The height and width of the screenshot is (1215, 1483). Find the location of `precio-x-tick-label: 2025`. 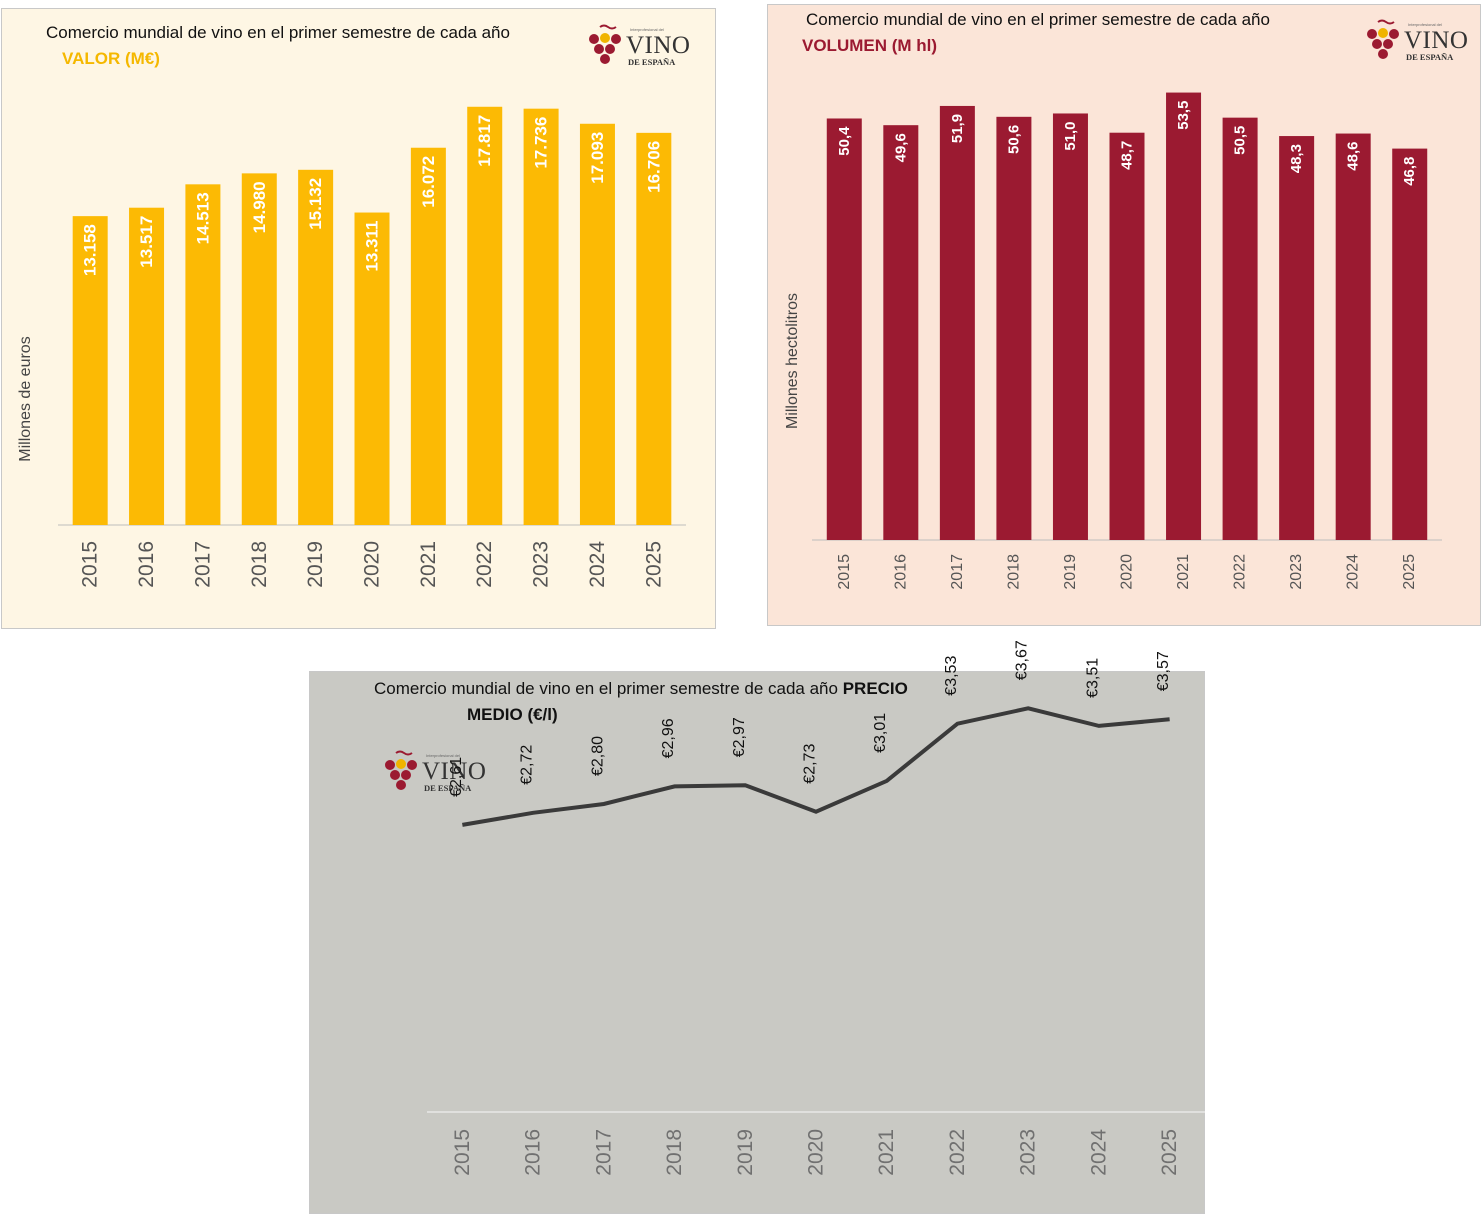

precio-x-tick-label: 2025 is located at coordinates (1169, 1152).